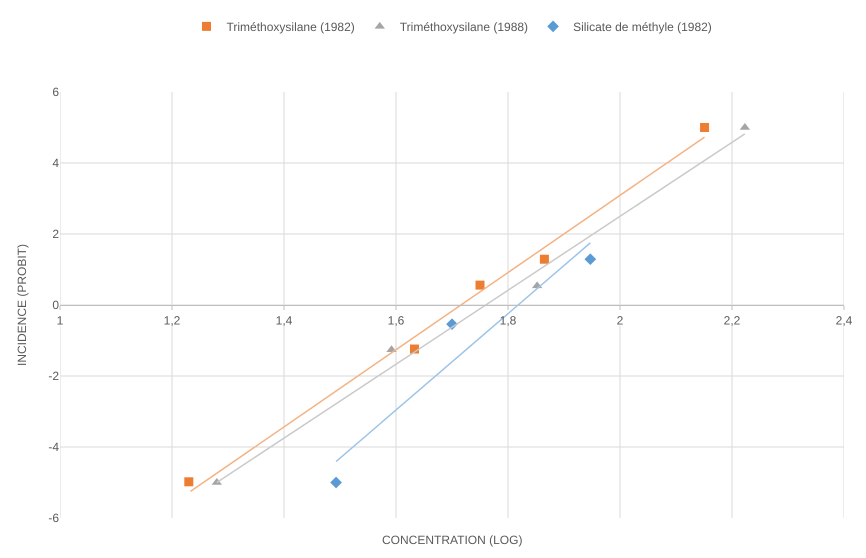 The height and width of the screenshot is (558, 866). Describe the element at coordinates (56, 163) in the screenshot. I see `y-tick-label: 4` at that location.